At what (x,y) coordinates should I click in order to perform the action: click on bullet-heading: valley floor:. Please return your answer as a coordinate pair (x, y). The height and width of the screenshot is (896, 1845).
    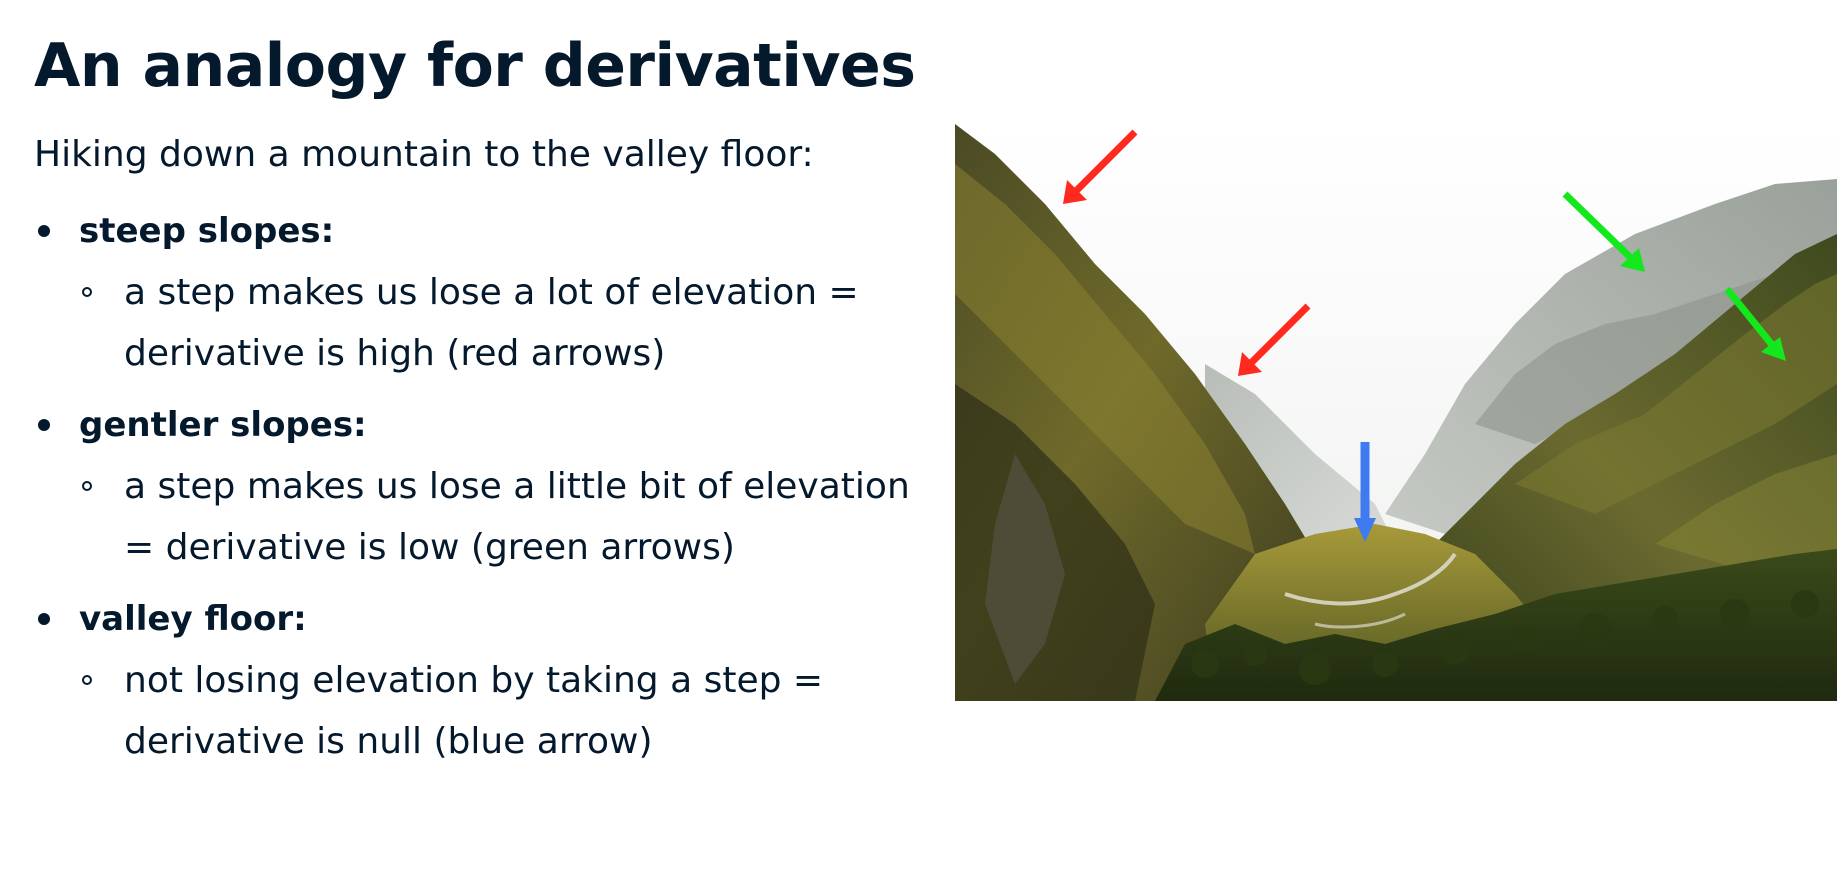
    Looking at the image, I should click on (193, 619).